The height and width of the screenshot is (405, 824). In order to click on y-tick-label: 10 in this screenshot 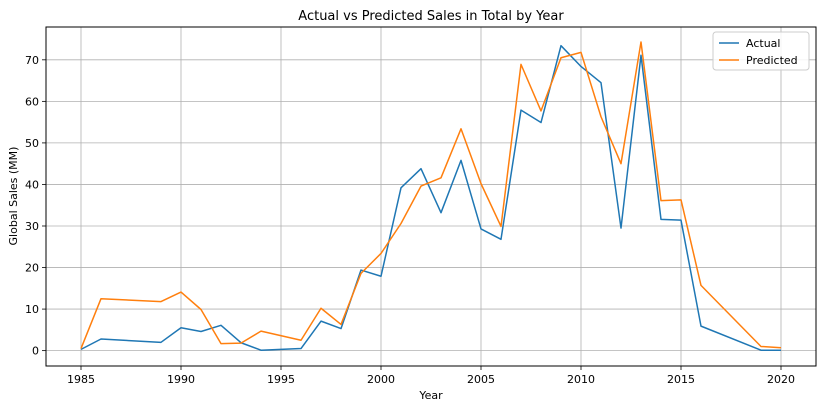, I will do `click(32, 309)`.